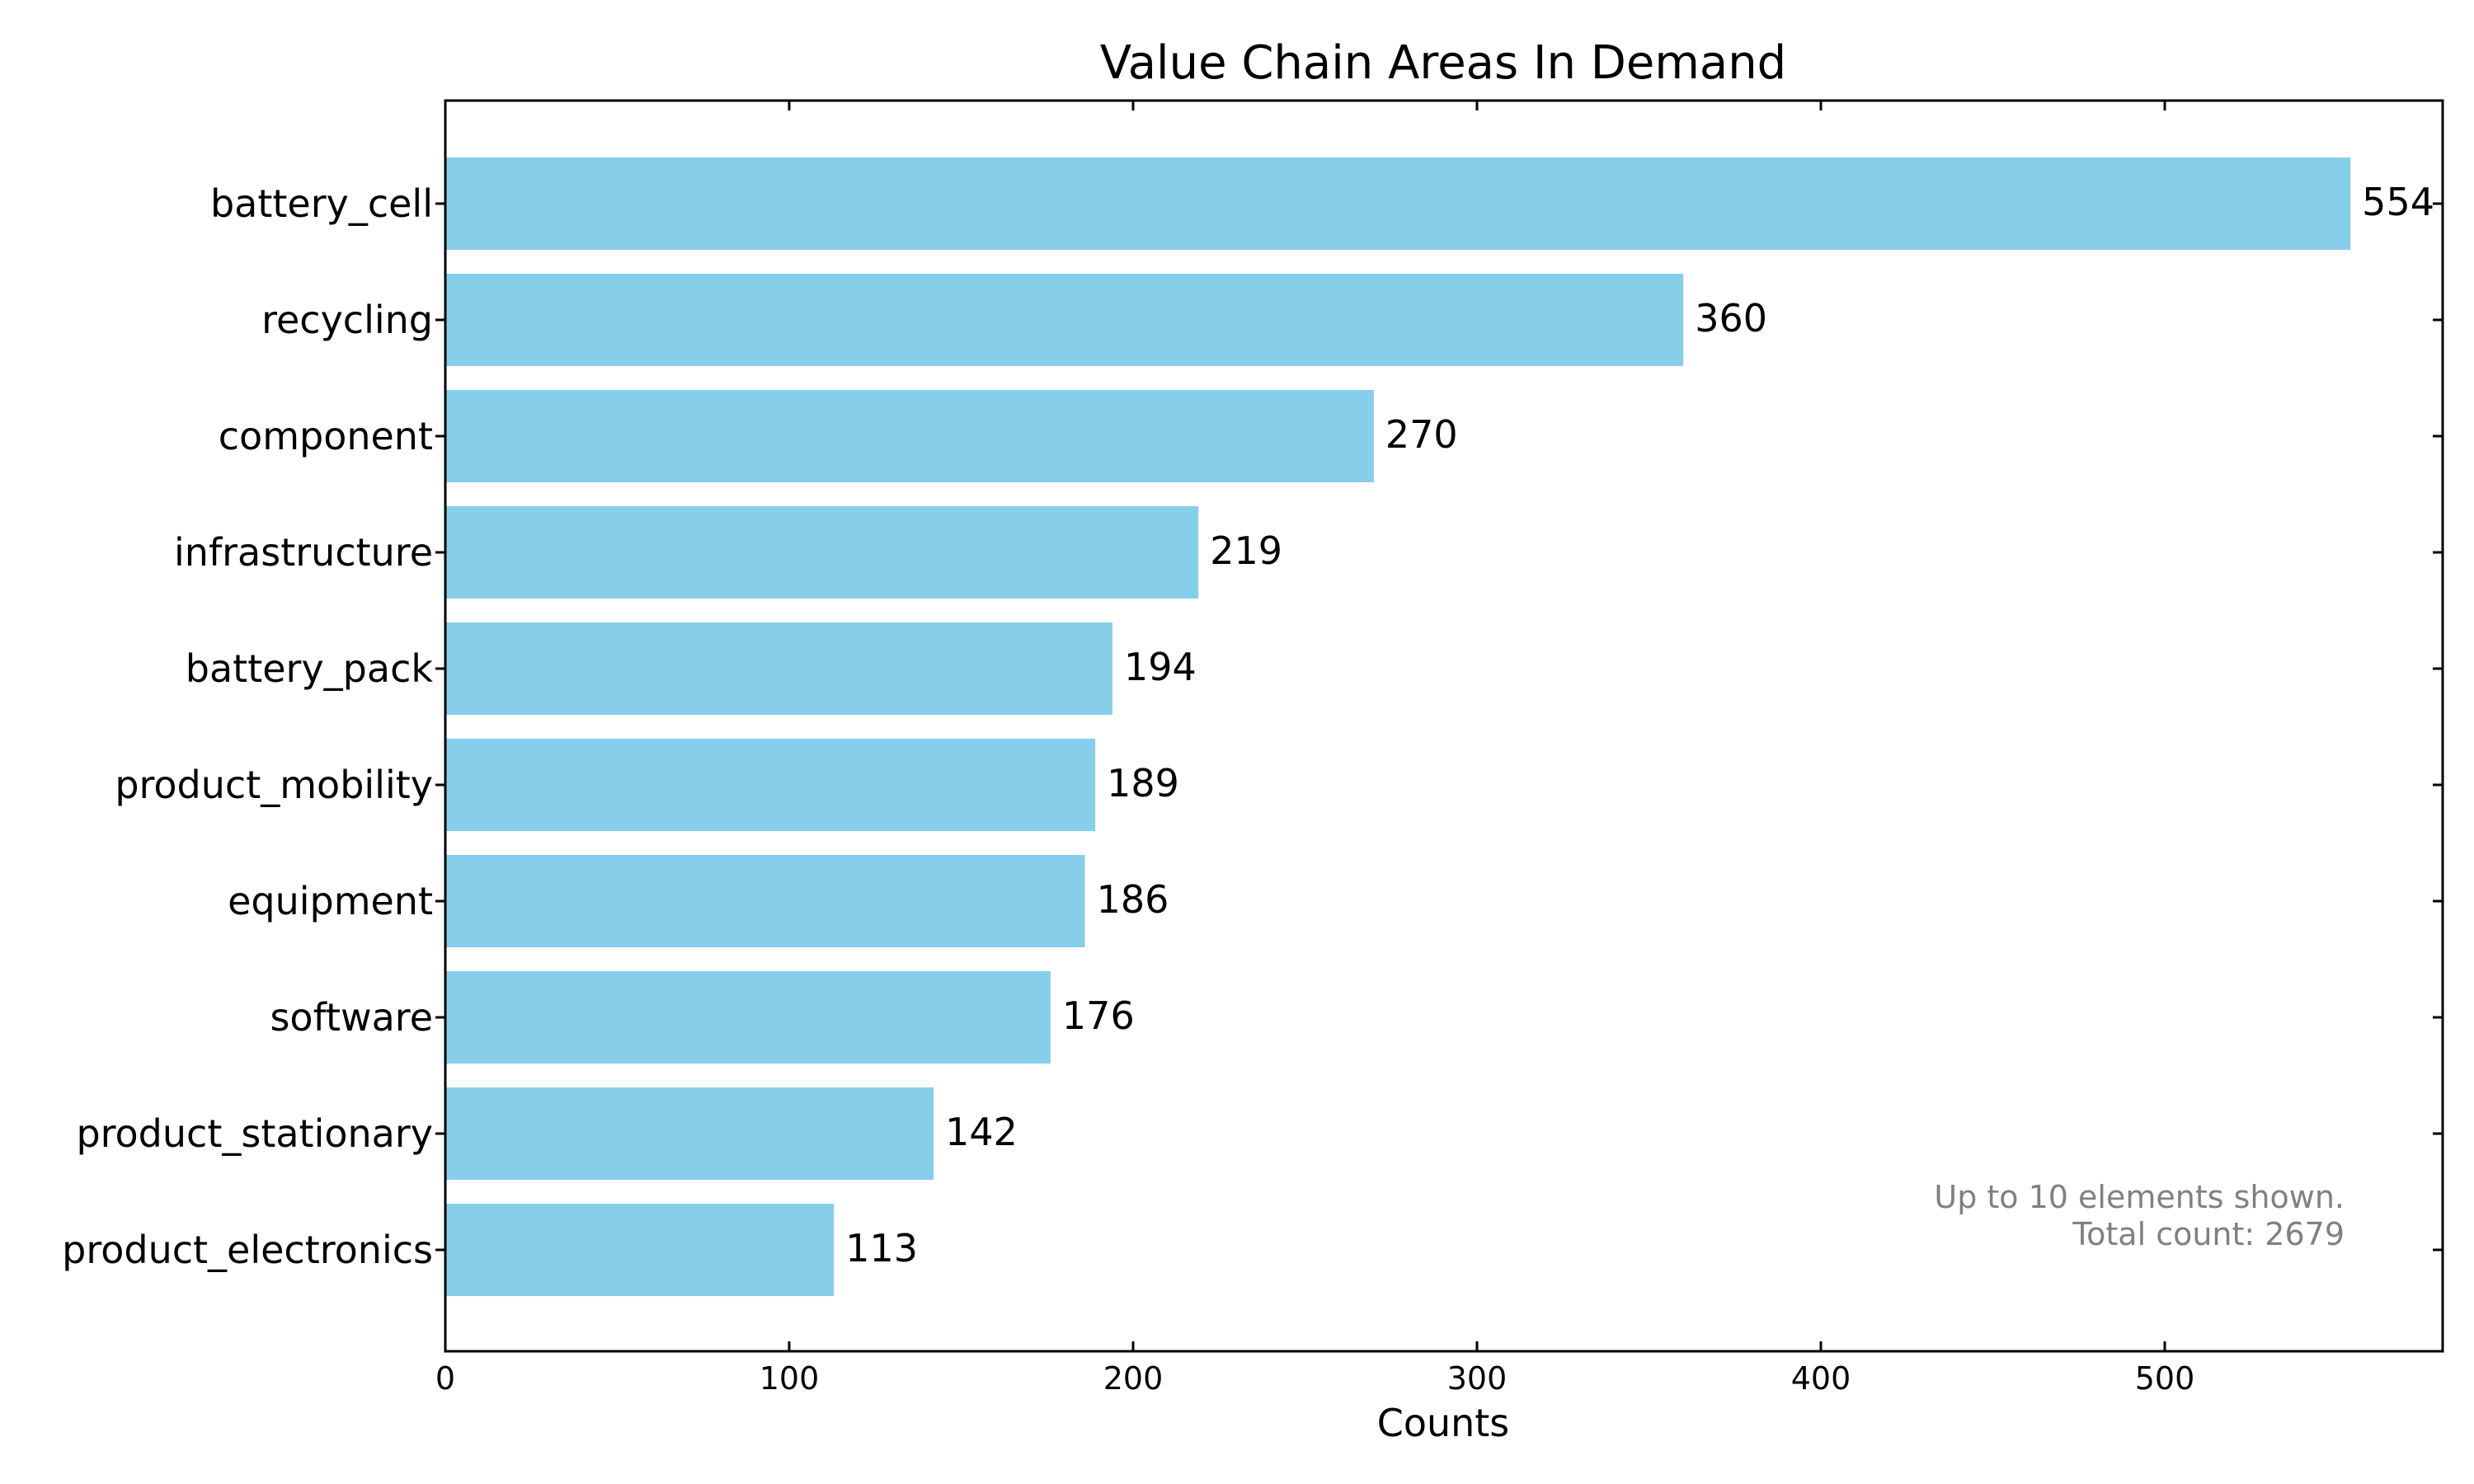 The image size is (2474, 1484). What do you see at coordinates (1133, 899) in the screenshot?
I see `value-label-equipment: 186` at bounding box center [1133, 899].